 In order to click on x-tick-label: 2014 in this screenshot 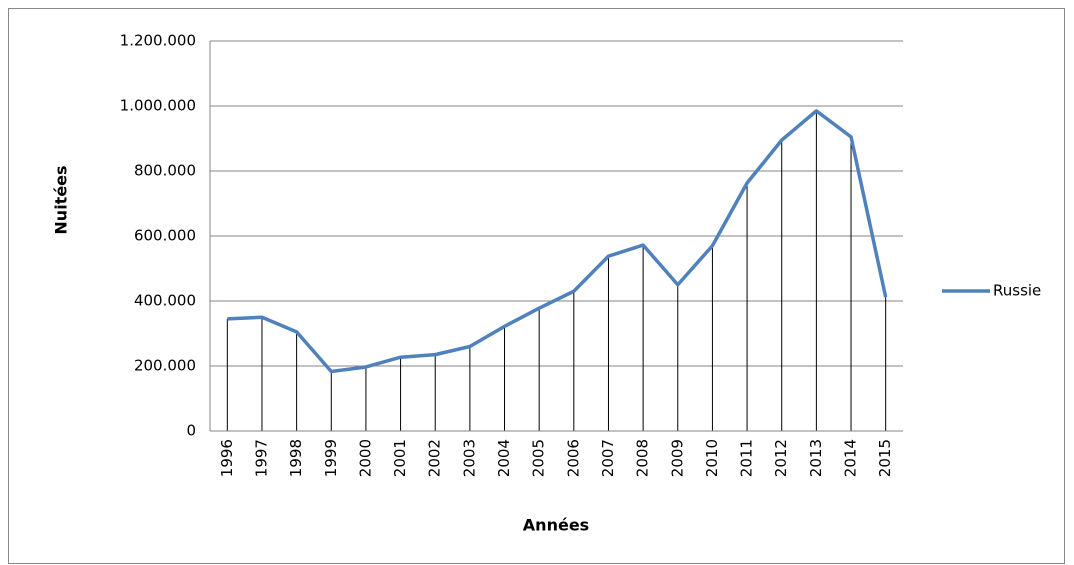, I will do `click(851, 458)`.